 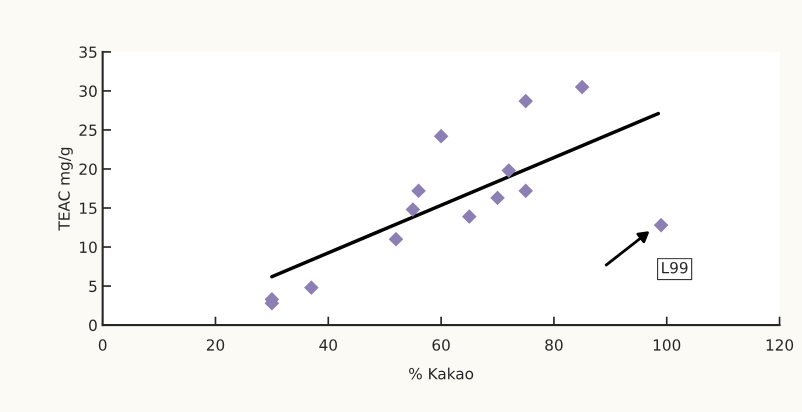 I want to click on x-tick-label: 80, so click(x=554, y=345).